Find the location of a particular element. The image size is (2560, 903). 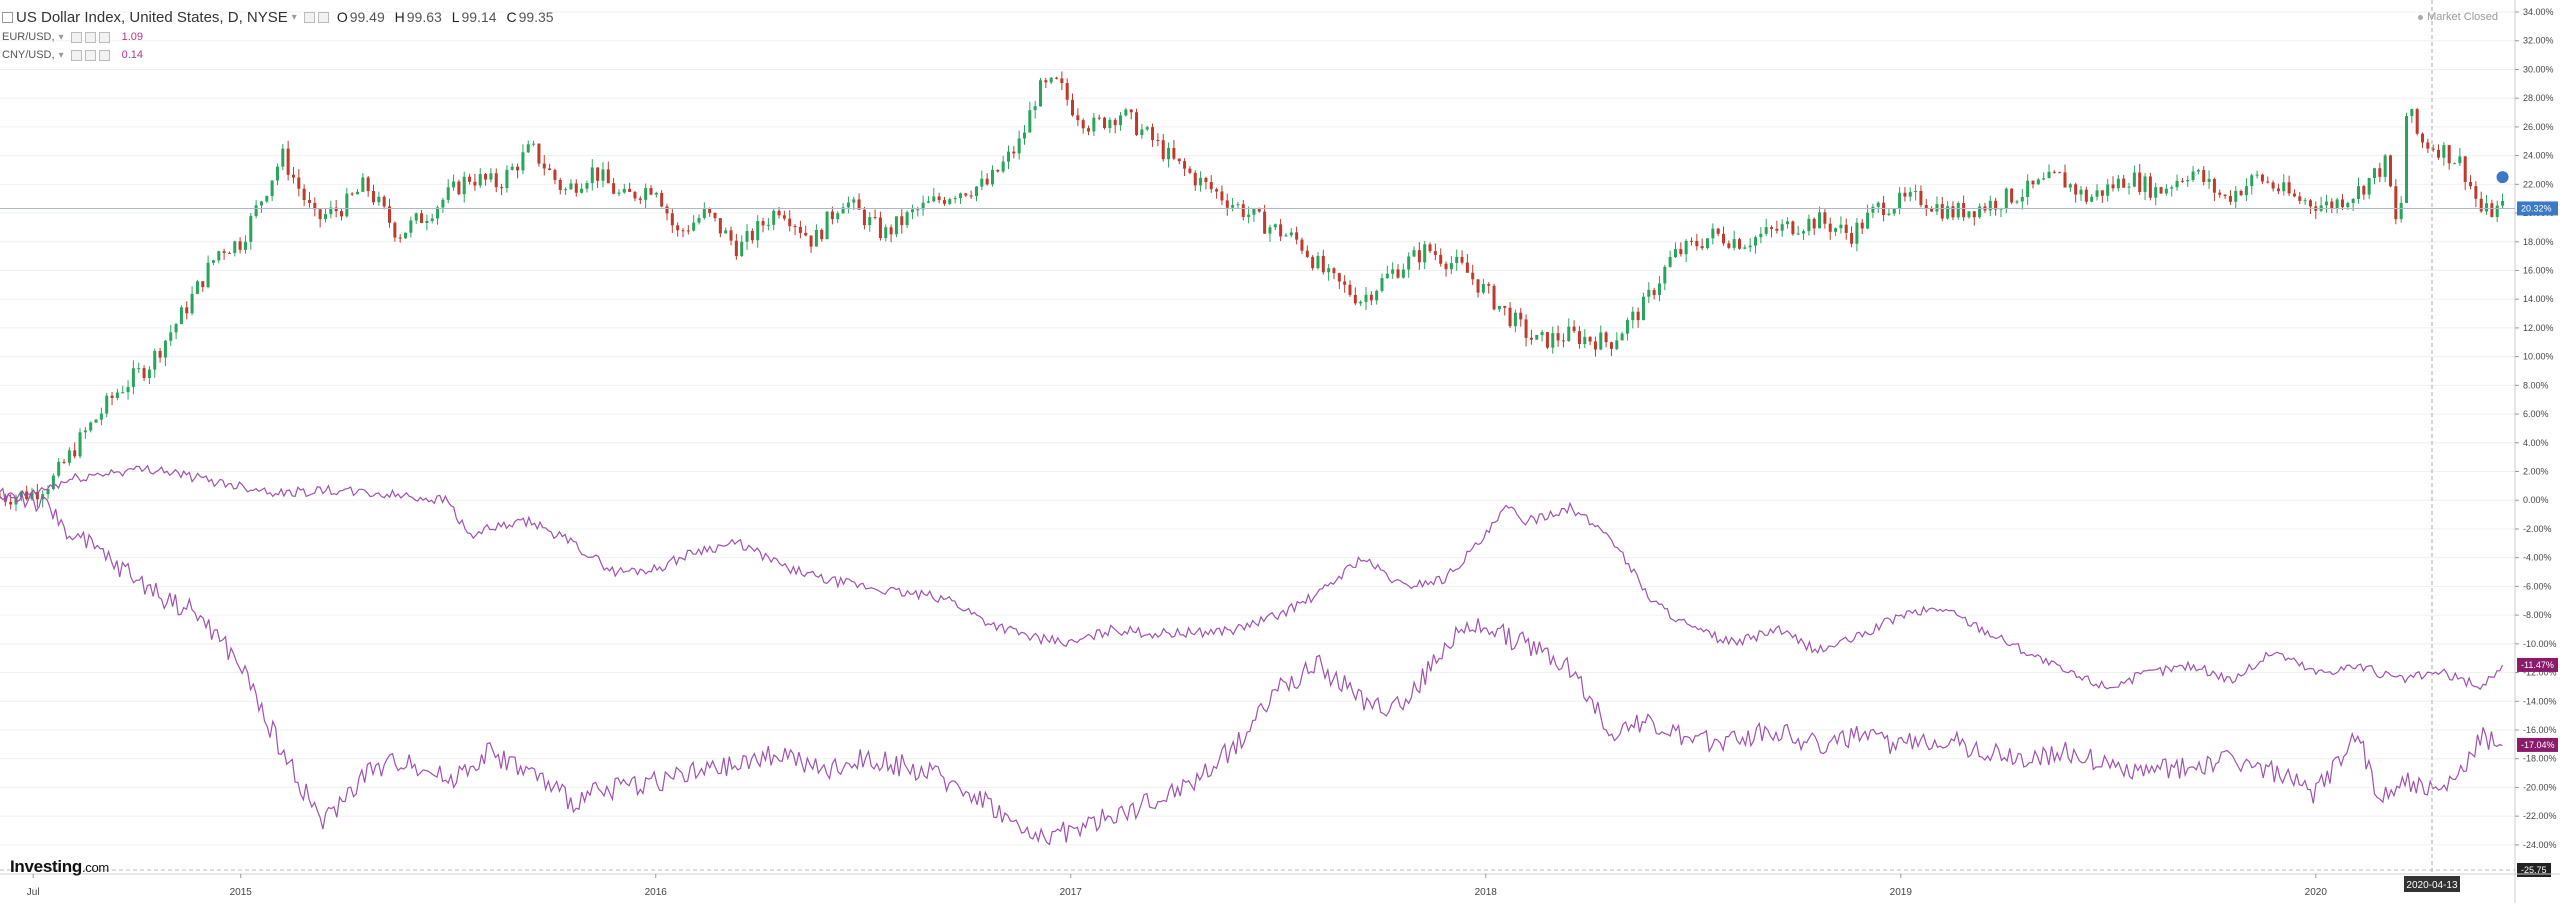

overlay-value: 0.14 is located at coordinates (132, 55).